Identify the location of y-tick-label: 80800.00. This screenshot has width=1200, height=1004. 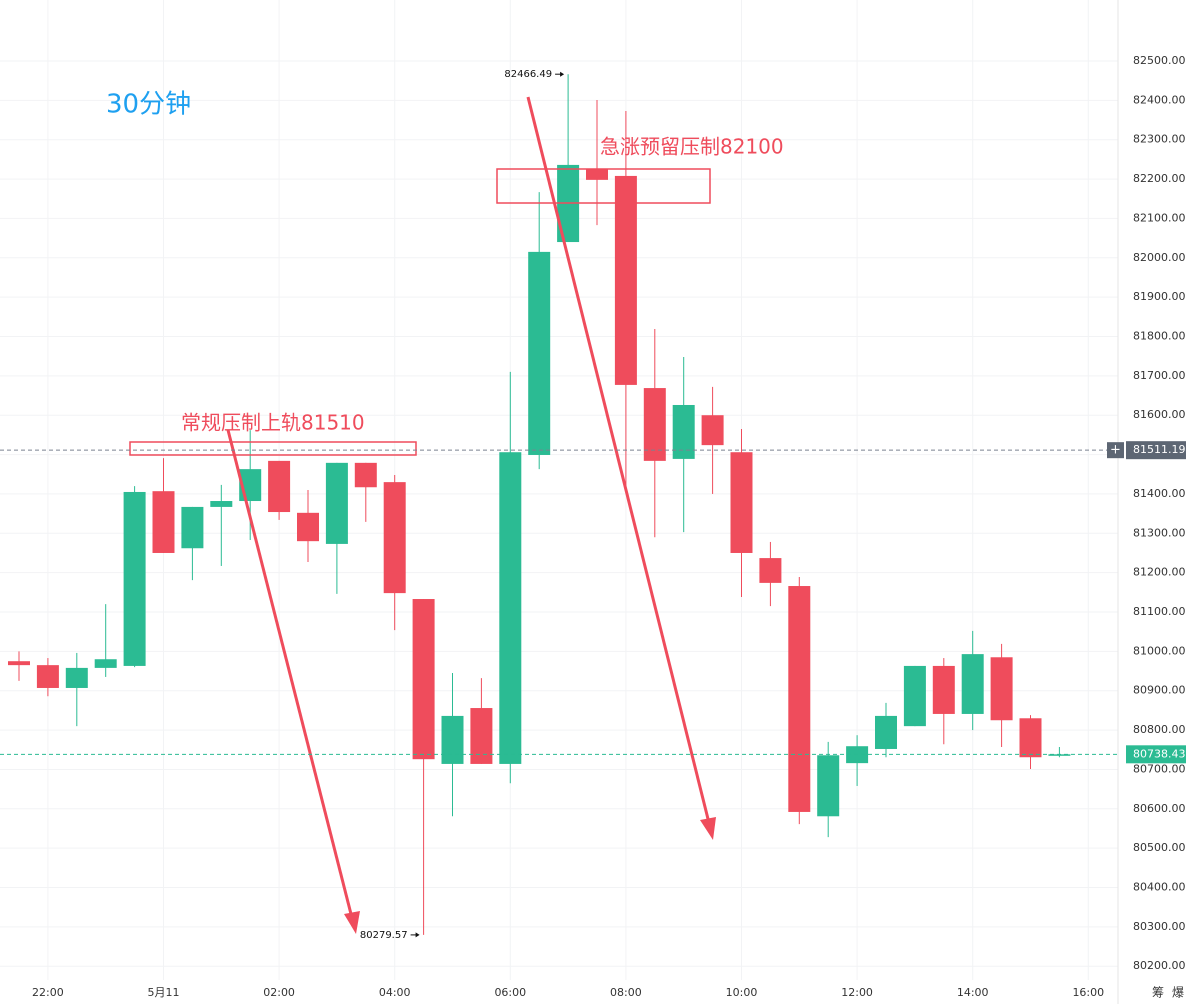
(1159, 729).